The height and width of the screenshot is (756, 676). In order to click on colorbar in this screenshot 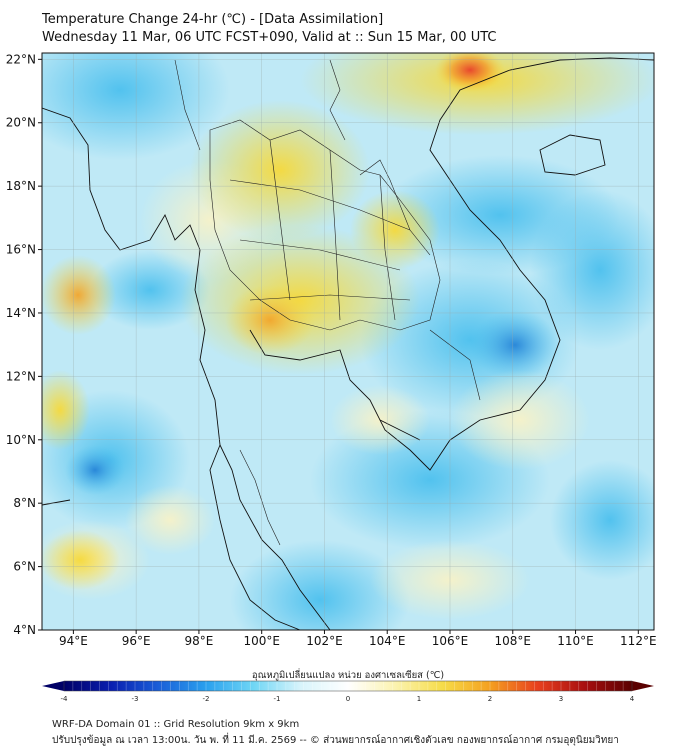, I will do `click(348, 686)`.